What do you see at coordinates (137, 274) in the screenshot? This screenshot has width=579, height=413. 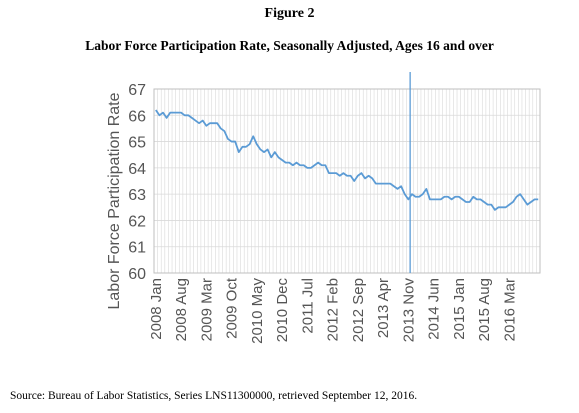 I see `y-tick-label: 60` at bounding box center [137, 274].